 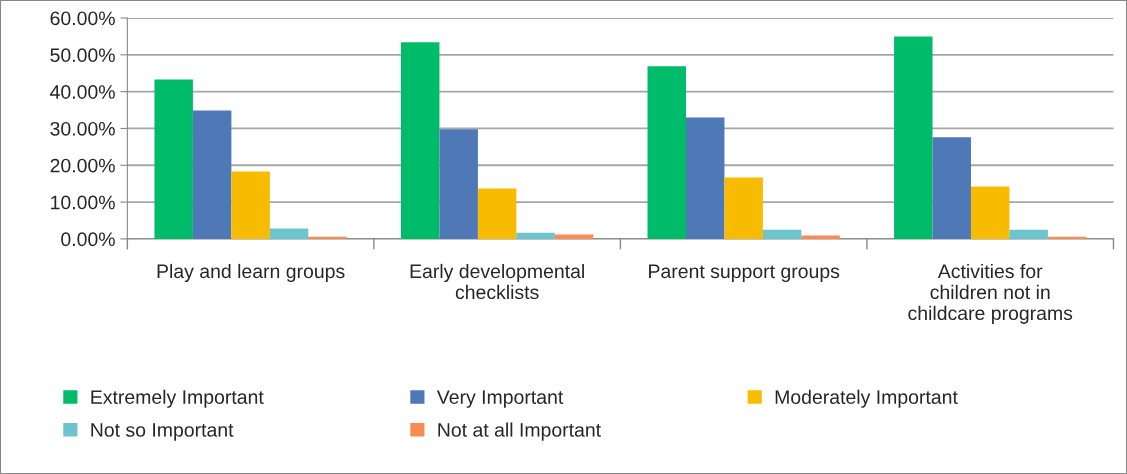 I want to click on y-tick-label: 40.00%, so click(x=82, y=92).